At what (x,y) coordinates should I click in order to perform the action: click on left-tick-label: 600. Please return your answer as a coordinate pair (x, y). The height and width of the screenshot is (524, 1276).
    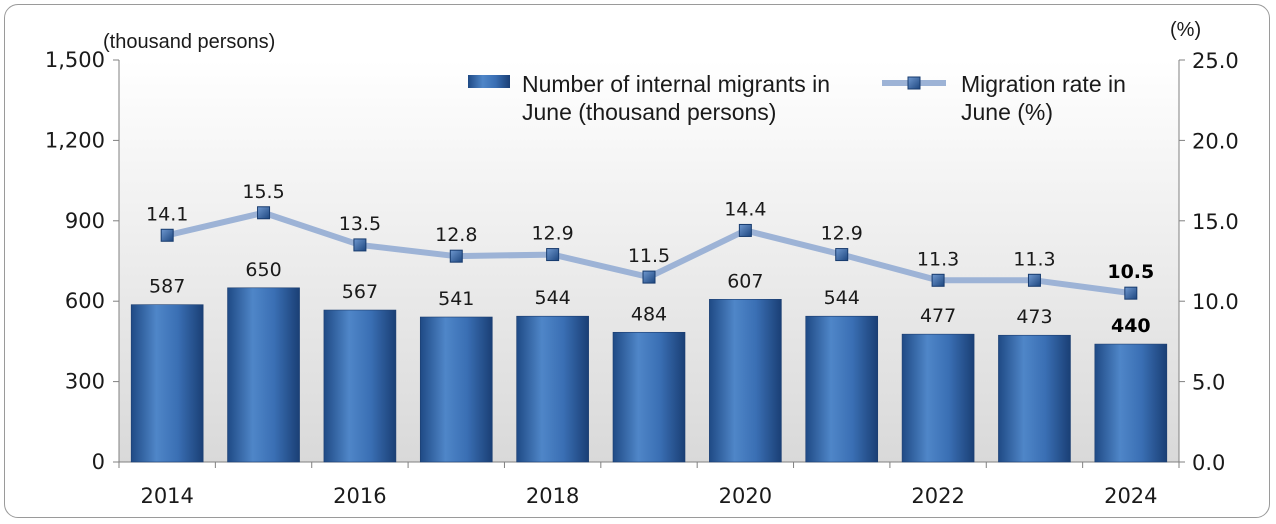
    Looking at the image, I should click on (85, 301).